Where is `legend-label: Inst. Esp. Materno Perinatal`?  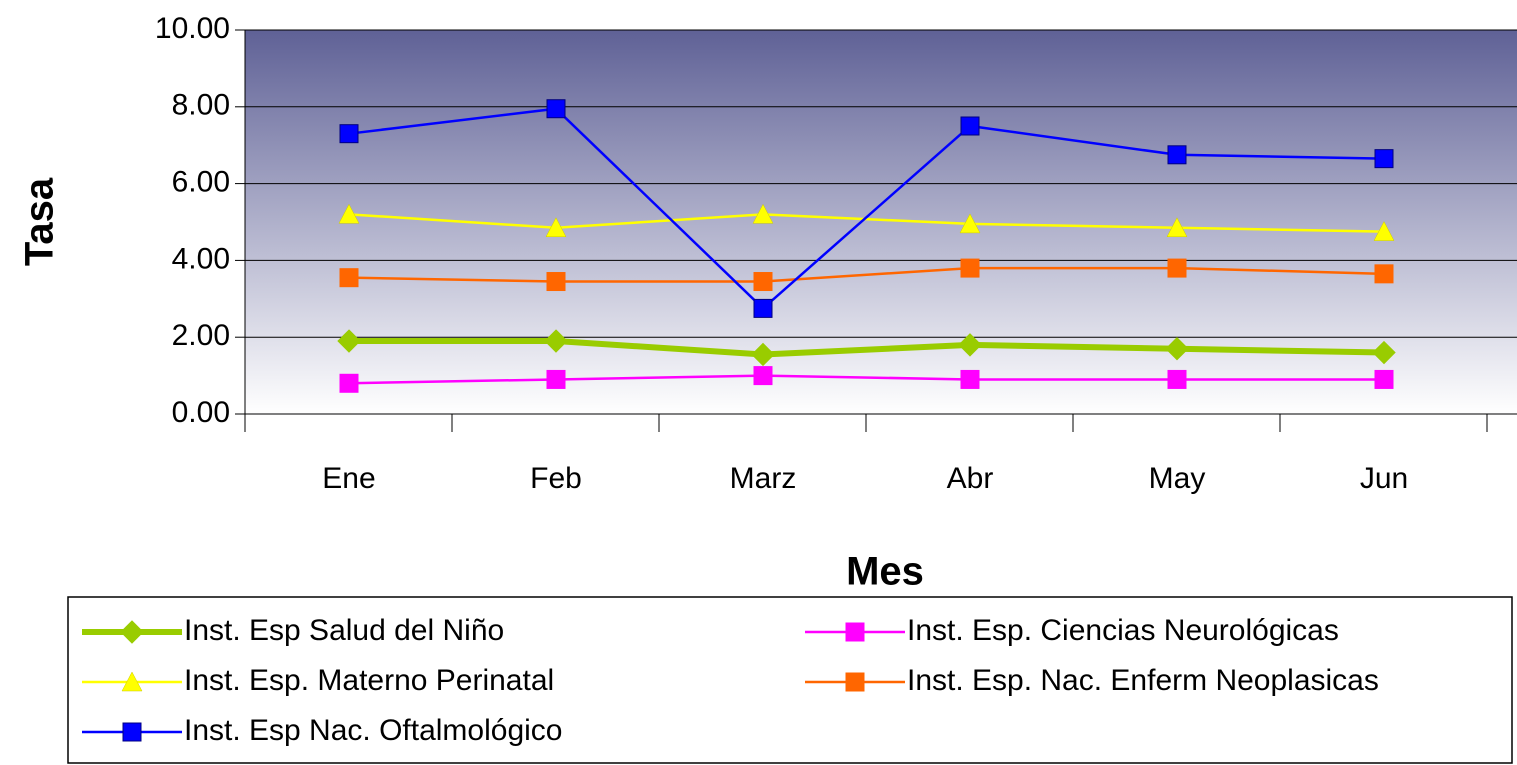 legend-label: Inst. Esp. Materno Perinatal is located at coordinates (369, 680).